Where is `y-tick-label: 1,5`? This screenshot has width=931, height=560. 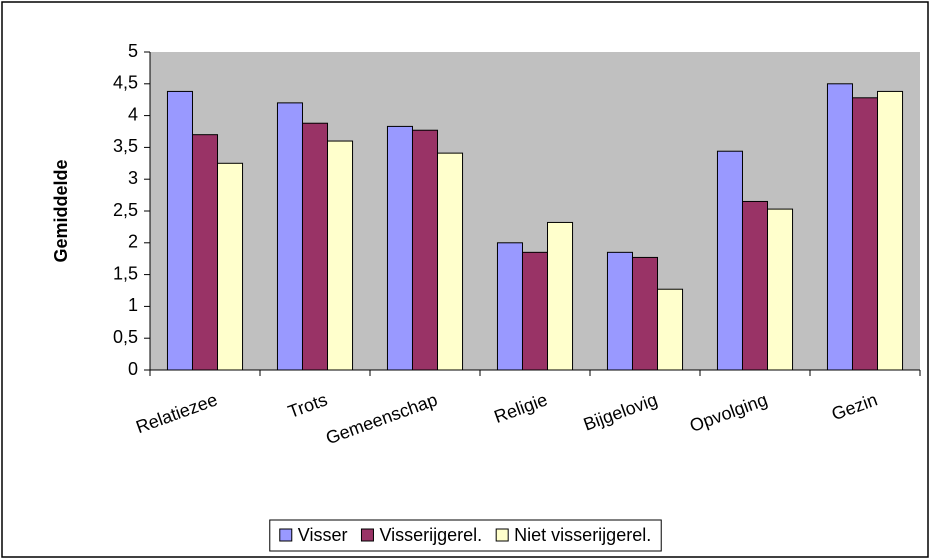 y-tick-label: 1,5 is located at coordinates (125, 273).